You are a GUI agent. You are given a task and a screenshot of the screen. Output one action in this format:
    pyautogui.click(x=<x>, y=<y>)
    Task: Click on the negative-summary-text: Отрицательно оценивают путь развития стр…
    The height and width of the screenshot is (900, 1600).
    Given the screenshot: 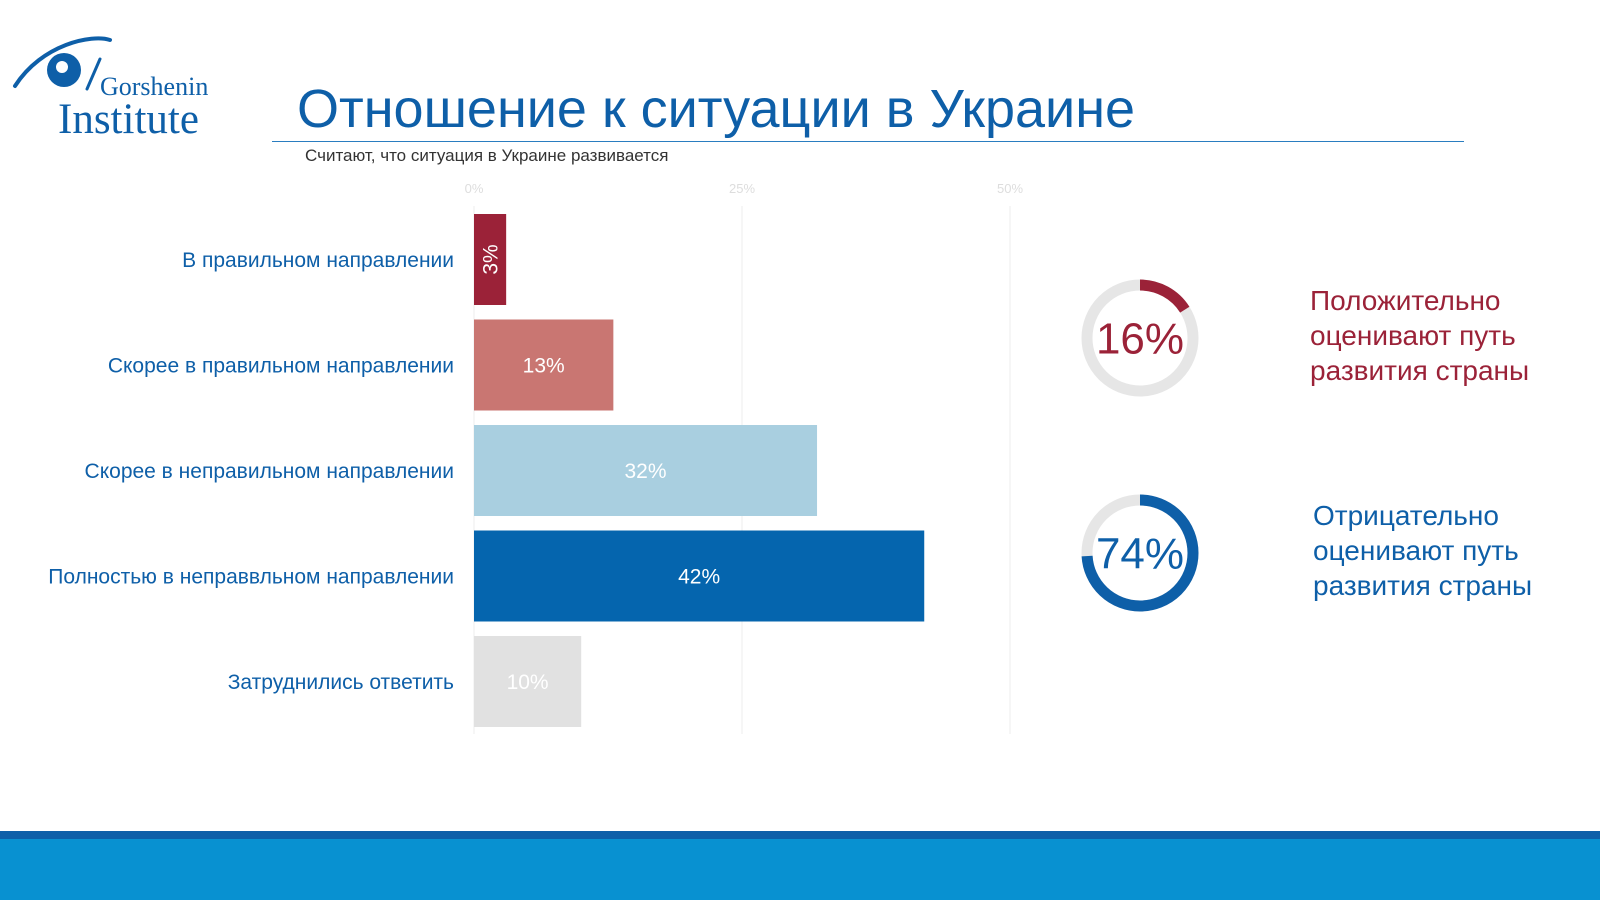 What is the action you would take?
    pyautogui.click(x=1443, y=550)
    